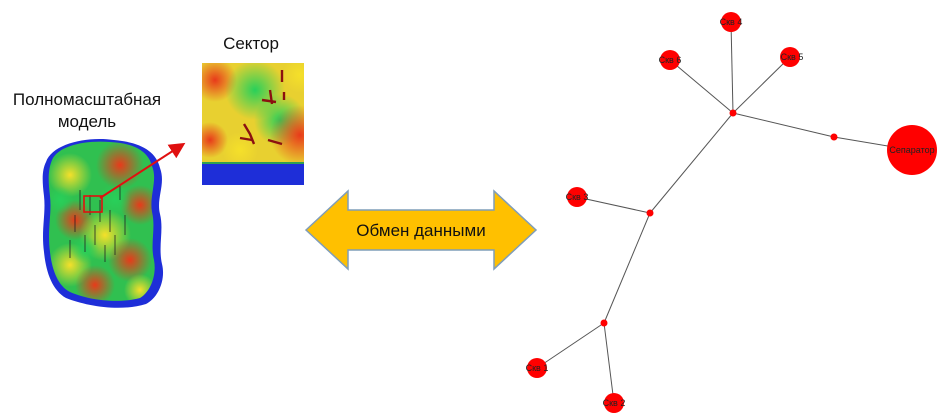 The image size is (938, 414). I want to click on label-skv2: Скв 2, so click(614, 403).